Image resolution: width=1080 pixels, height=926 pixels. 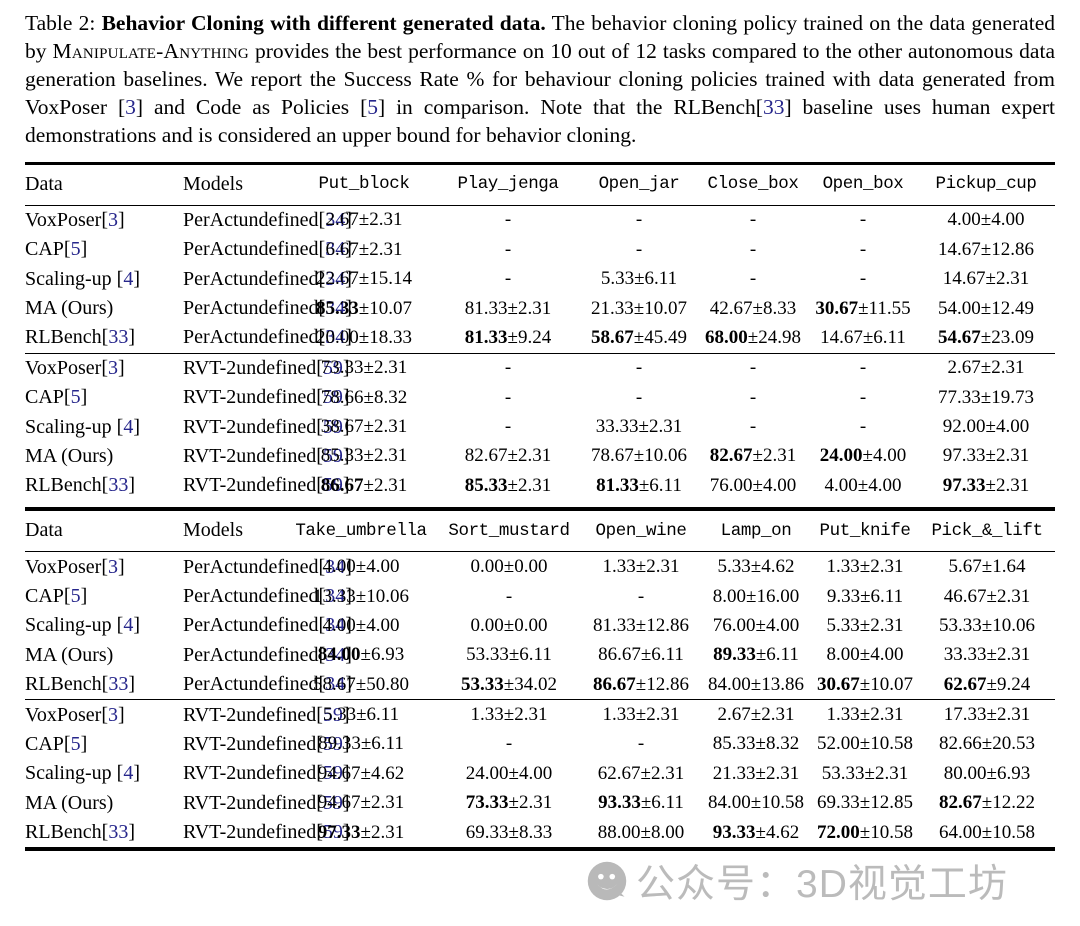 What do you see at coordinates (75, 249) in the screenshot?
I see `data-source-citation: 5` at bounding box center [75, 249].